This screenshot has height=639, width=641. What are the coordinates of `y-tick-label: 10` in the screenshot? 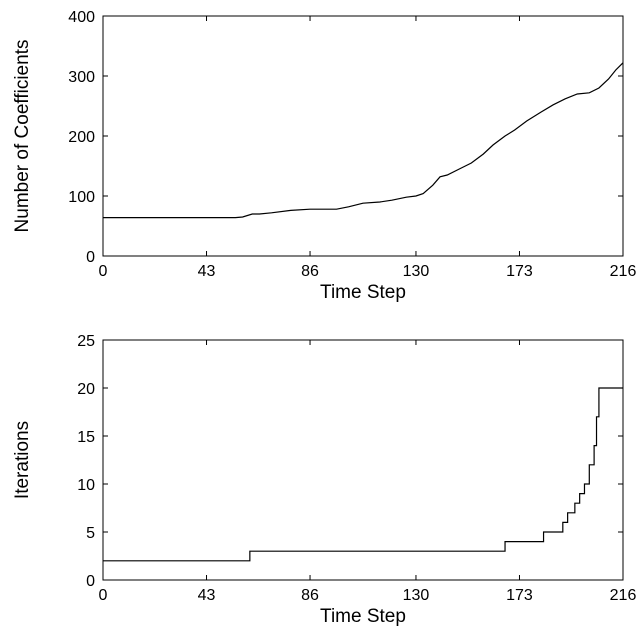 It's located at (86, 485).